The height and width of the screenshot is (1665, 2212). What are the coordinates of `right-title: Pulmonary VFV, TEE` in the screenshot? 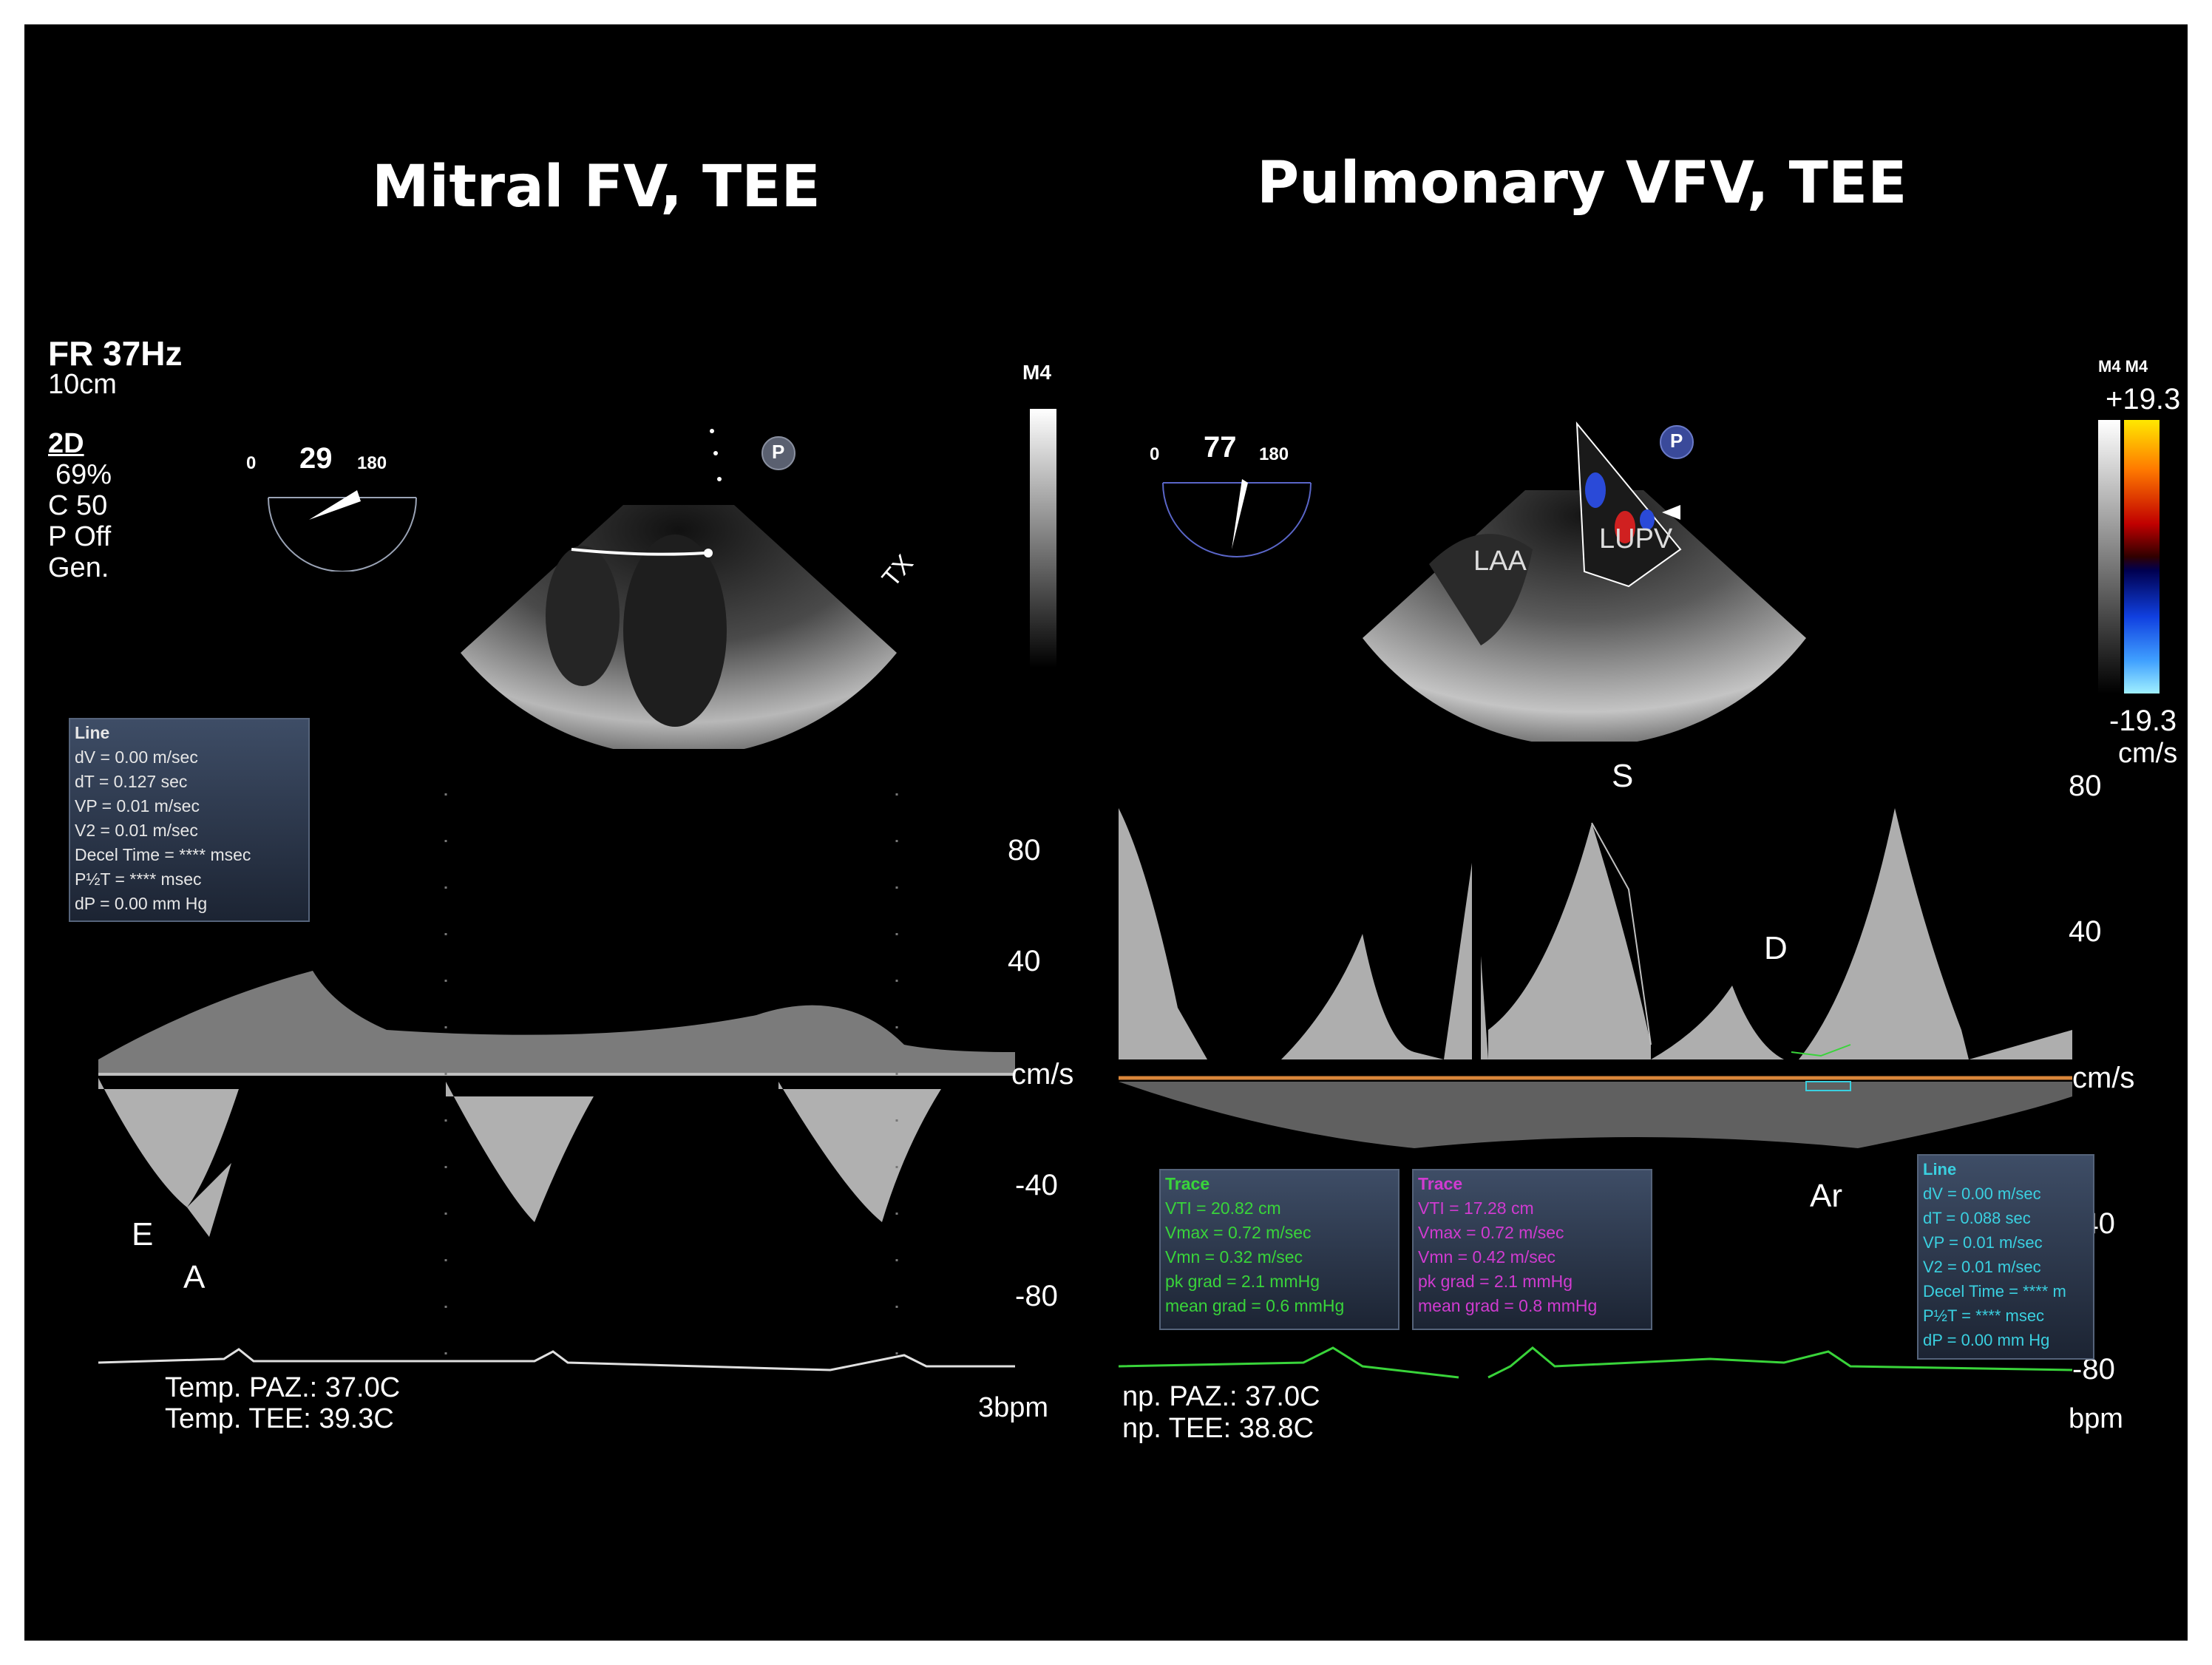 It's located at (1582, 183).